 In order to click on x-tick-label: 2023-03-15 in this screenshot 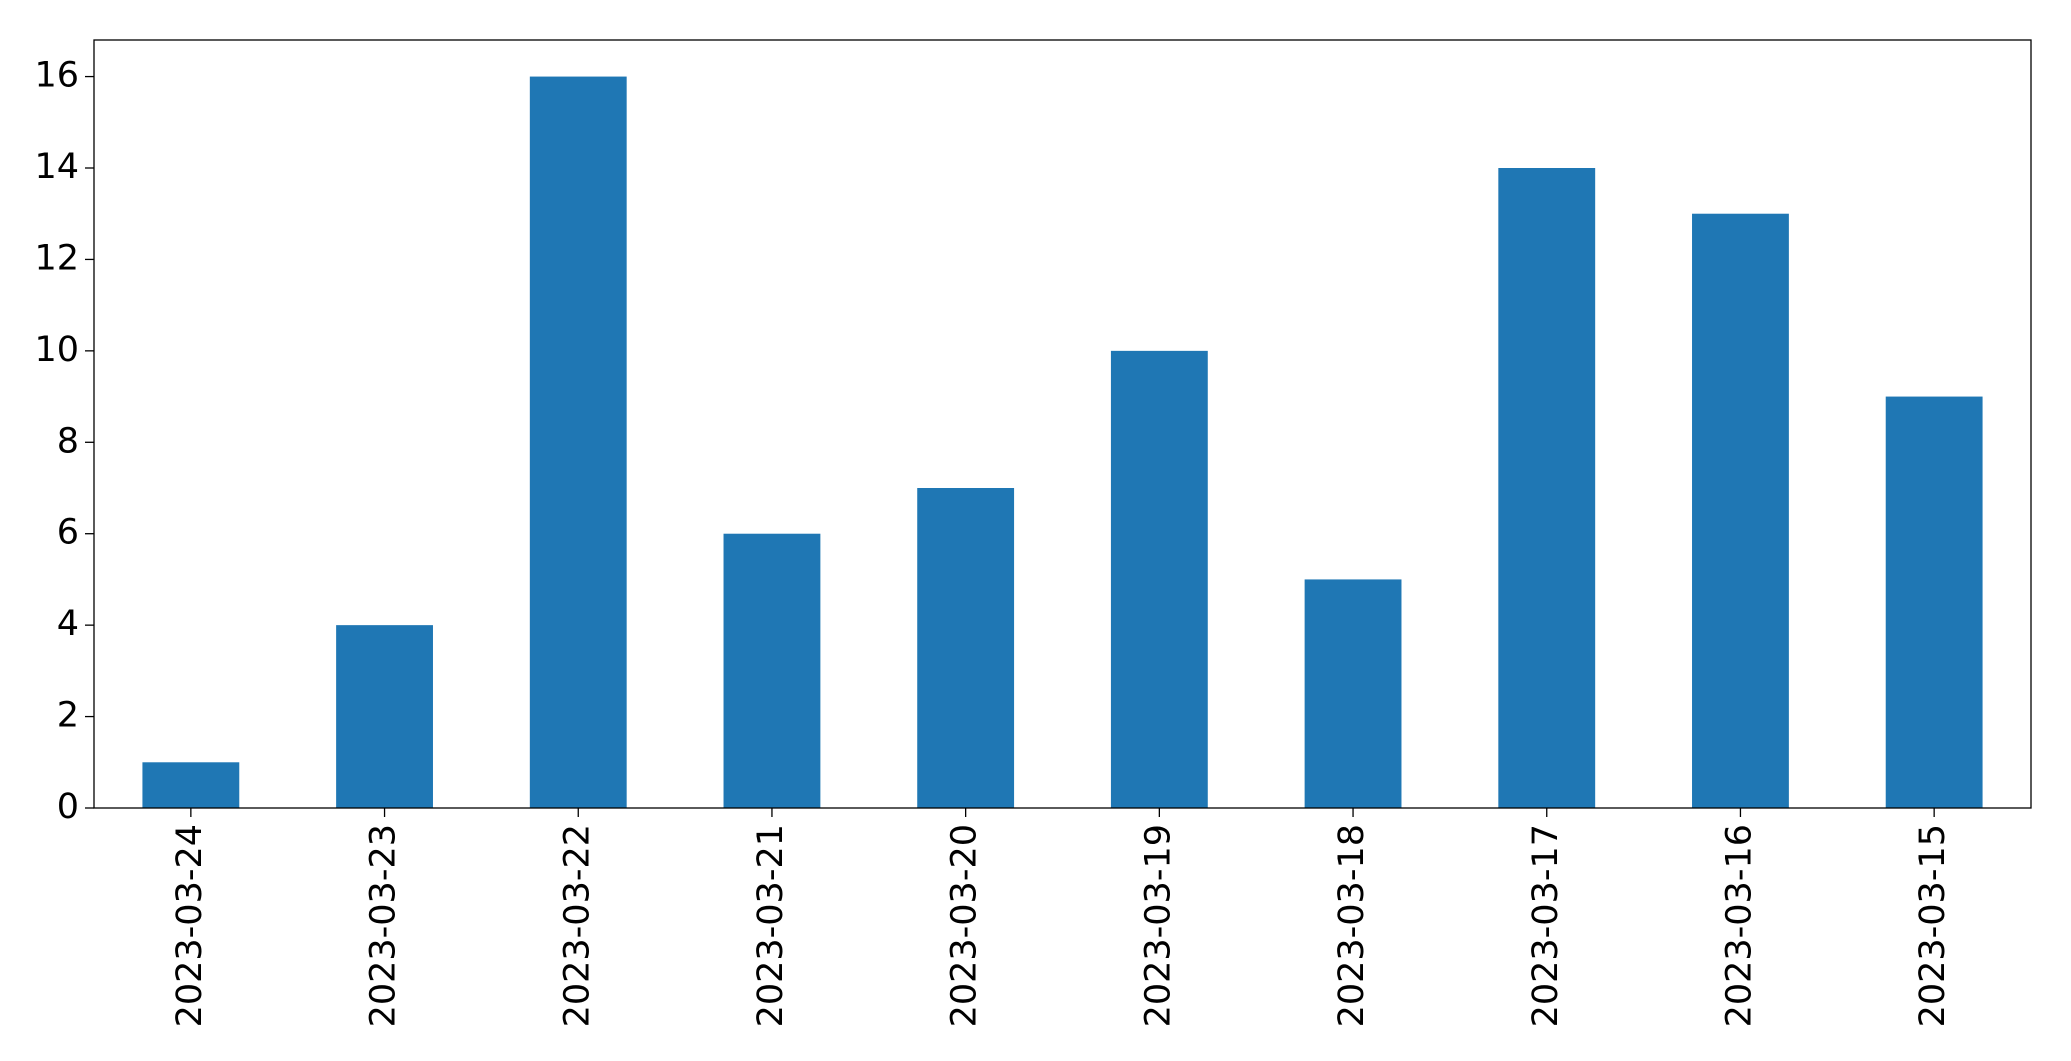, I will do `click(1933, 925)`.